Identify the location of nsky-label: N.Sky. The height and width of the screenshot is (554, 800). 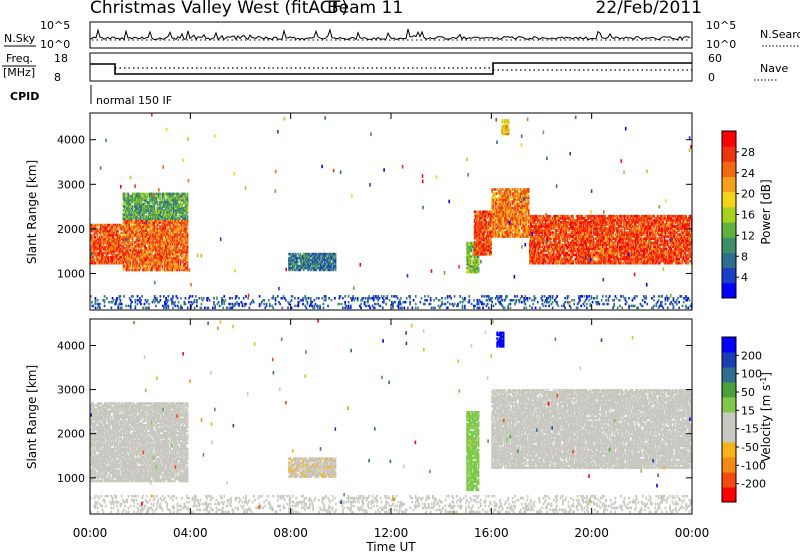
(20, 38).